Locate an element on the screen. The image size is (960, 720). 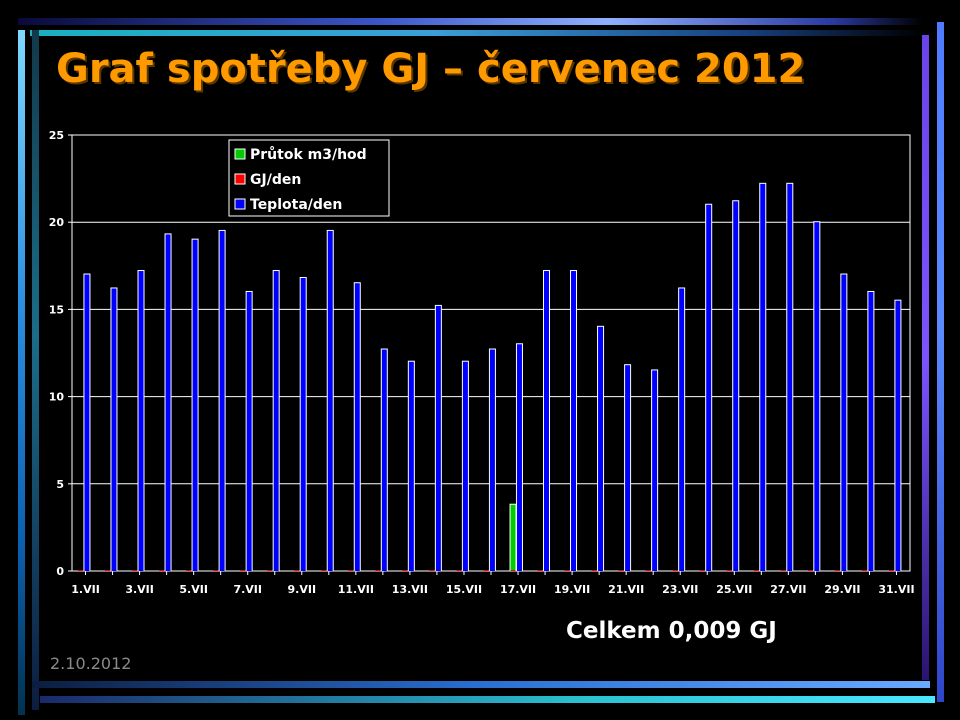
y-tick-label: 0 is located at coordinates (60, 571).